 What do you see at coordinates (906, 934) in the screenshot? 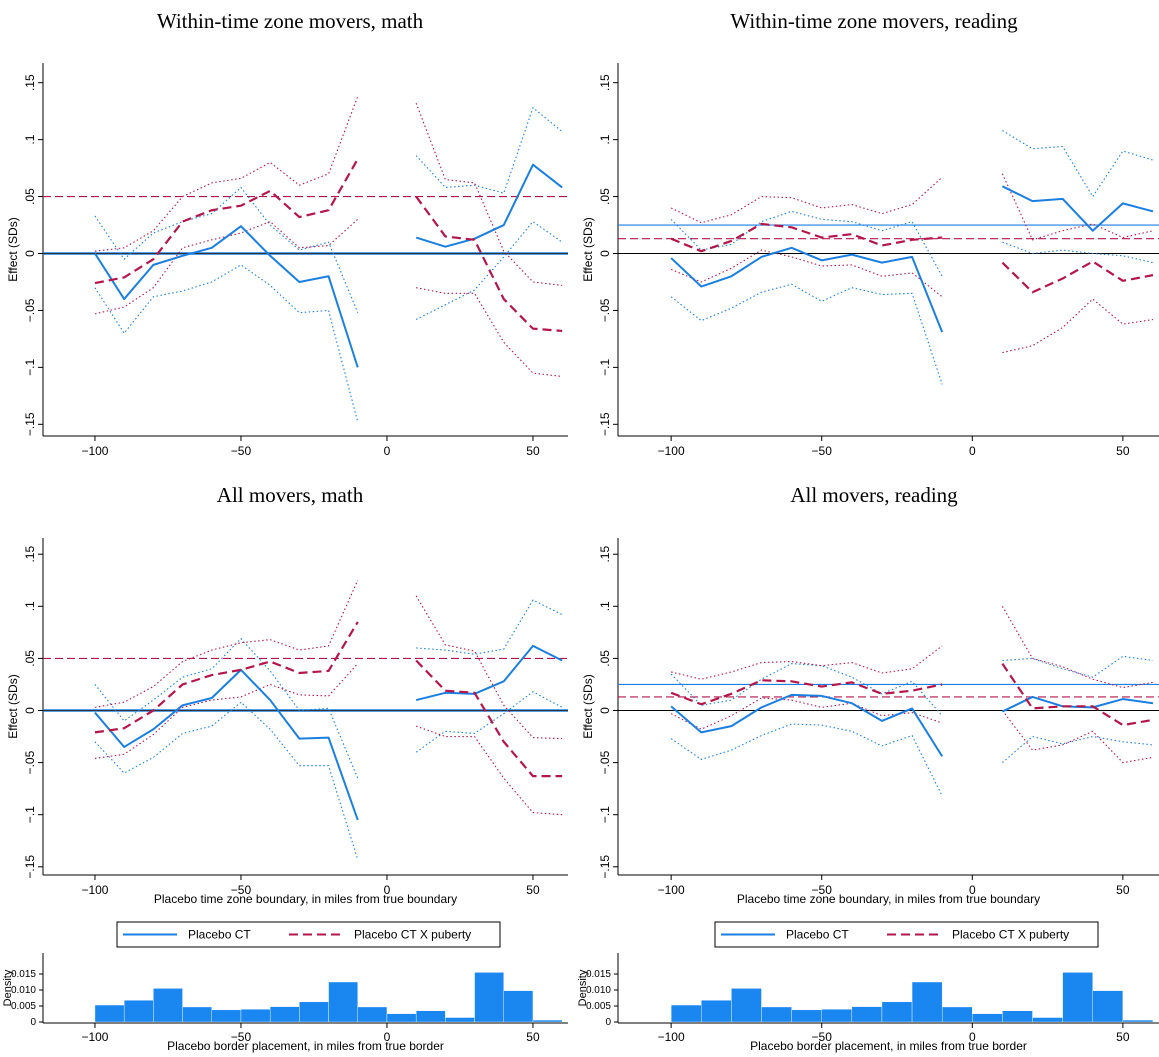
I see `legend-2: Placebo CT Placebo CT X puberty` at bounding box center [906, 934].